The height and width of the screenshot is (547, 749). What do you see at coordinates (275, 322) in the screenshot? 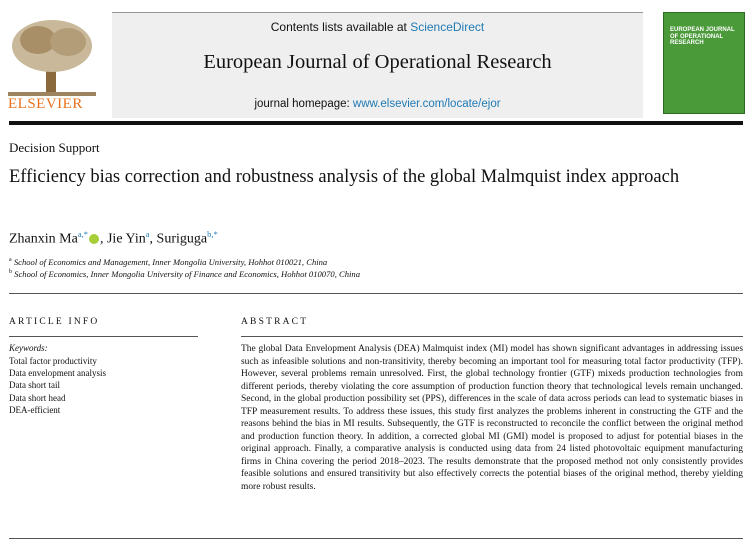
I see `abstract-heading: ABSTRACT` at bounding box center [275, 322].